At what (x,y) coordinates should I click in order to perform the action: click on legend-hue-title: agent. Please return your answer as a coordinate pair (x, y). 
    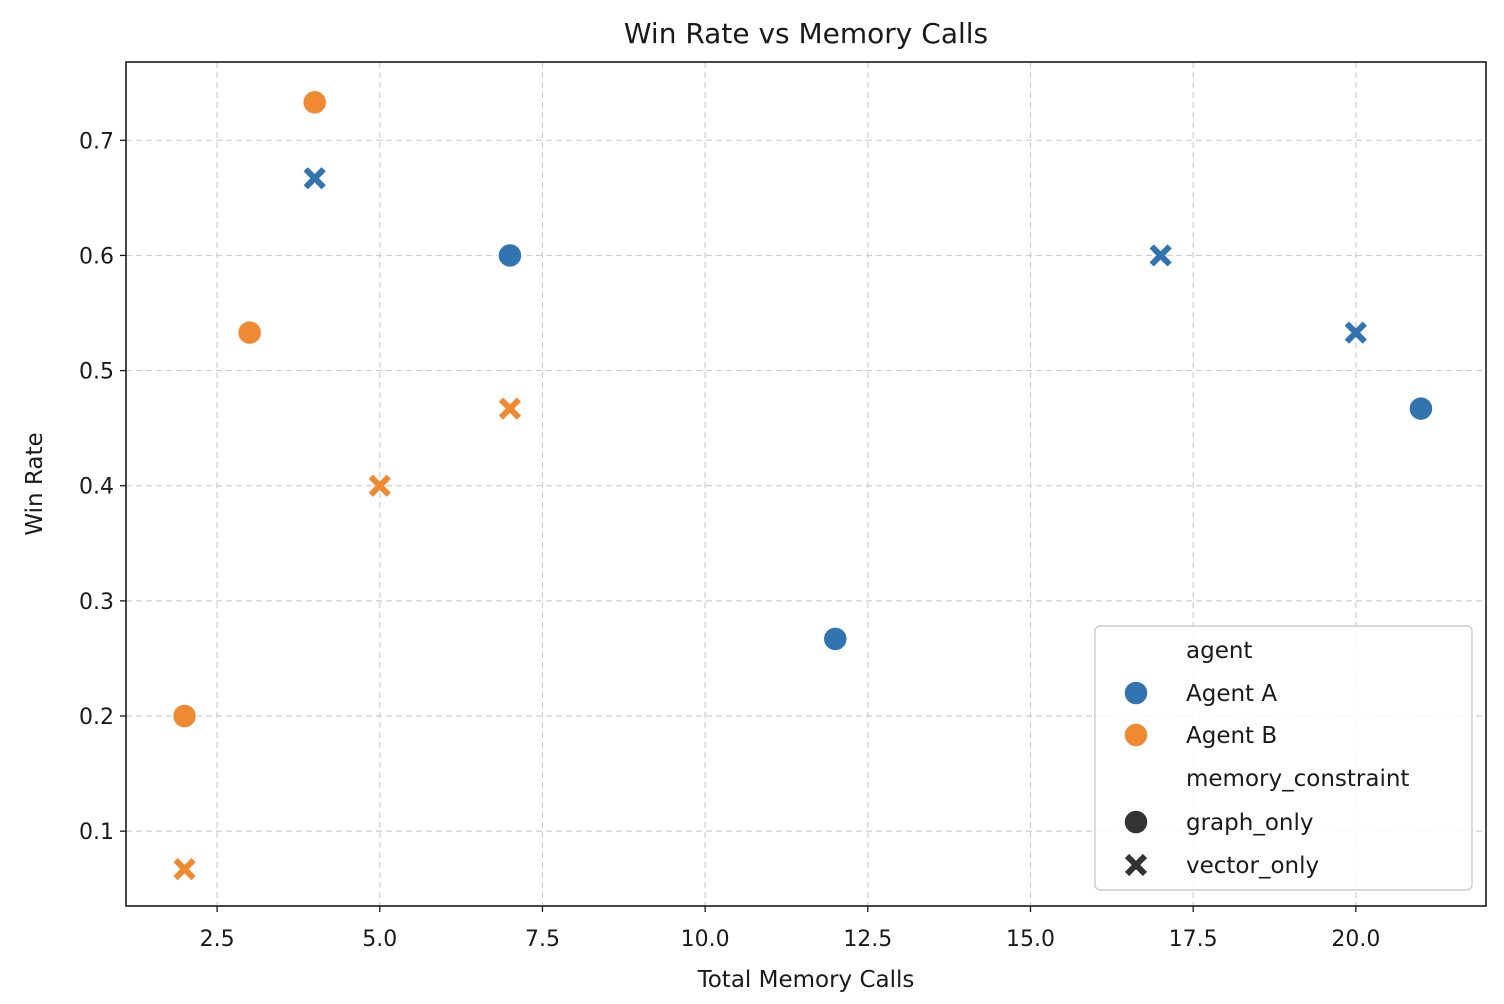
    Looking at the image, I should click on (1219, 651).